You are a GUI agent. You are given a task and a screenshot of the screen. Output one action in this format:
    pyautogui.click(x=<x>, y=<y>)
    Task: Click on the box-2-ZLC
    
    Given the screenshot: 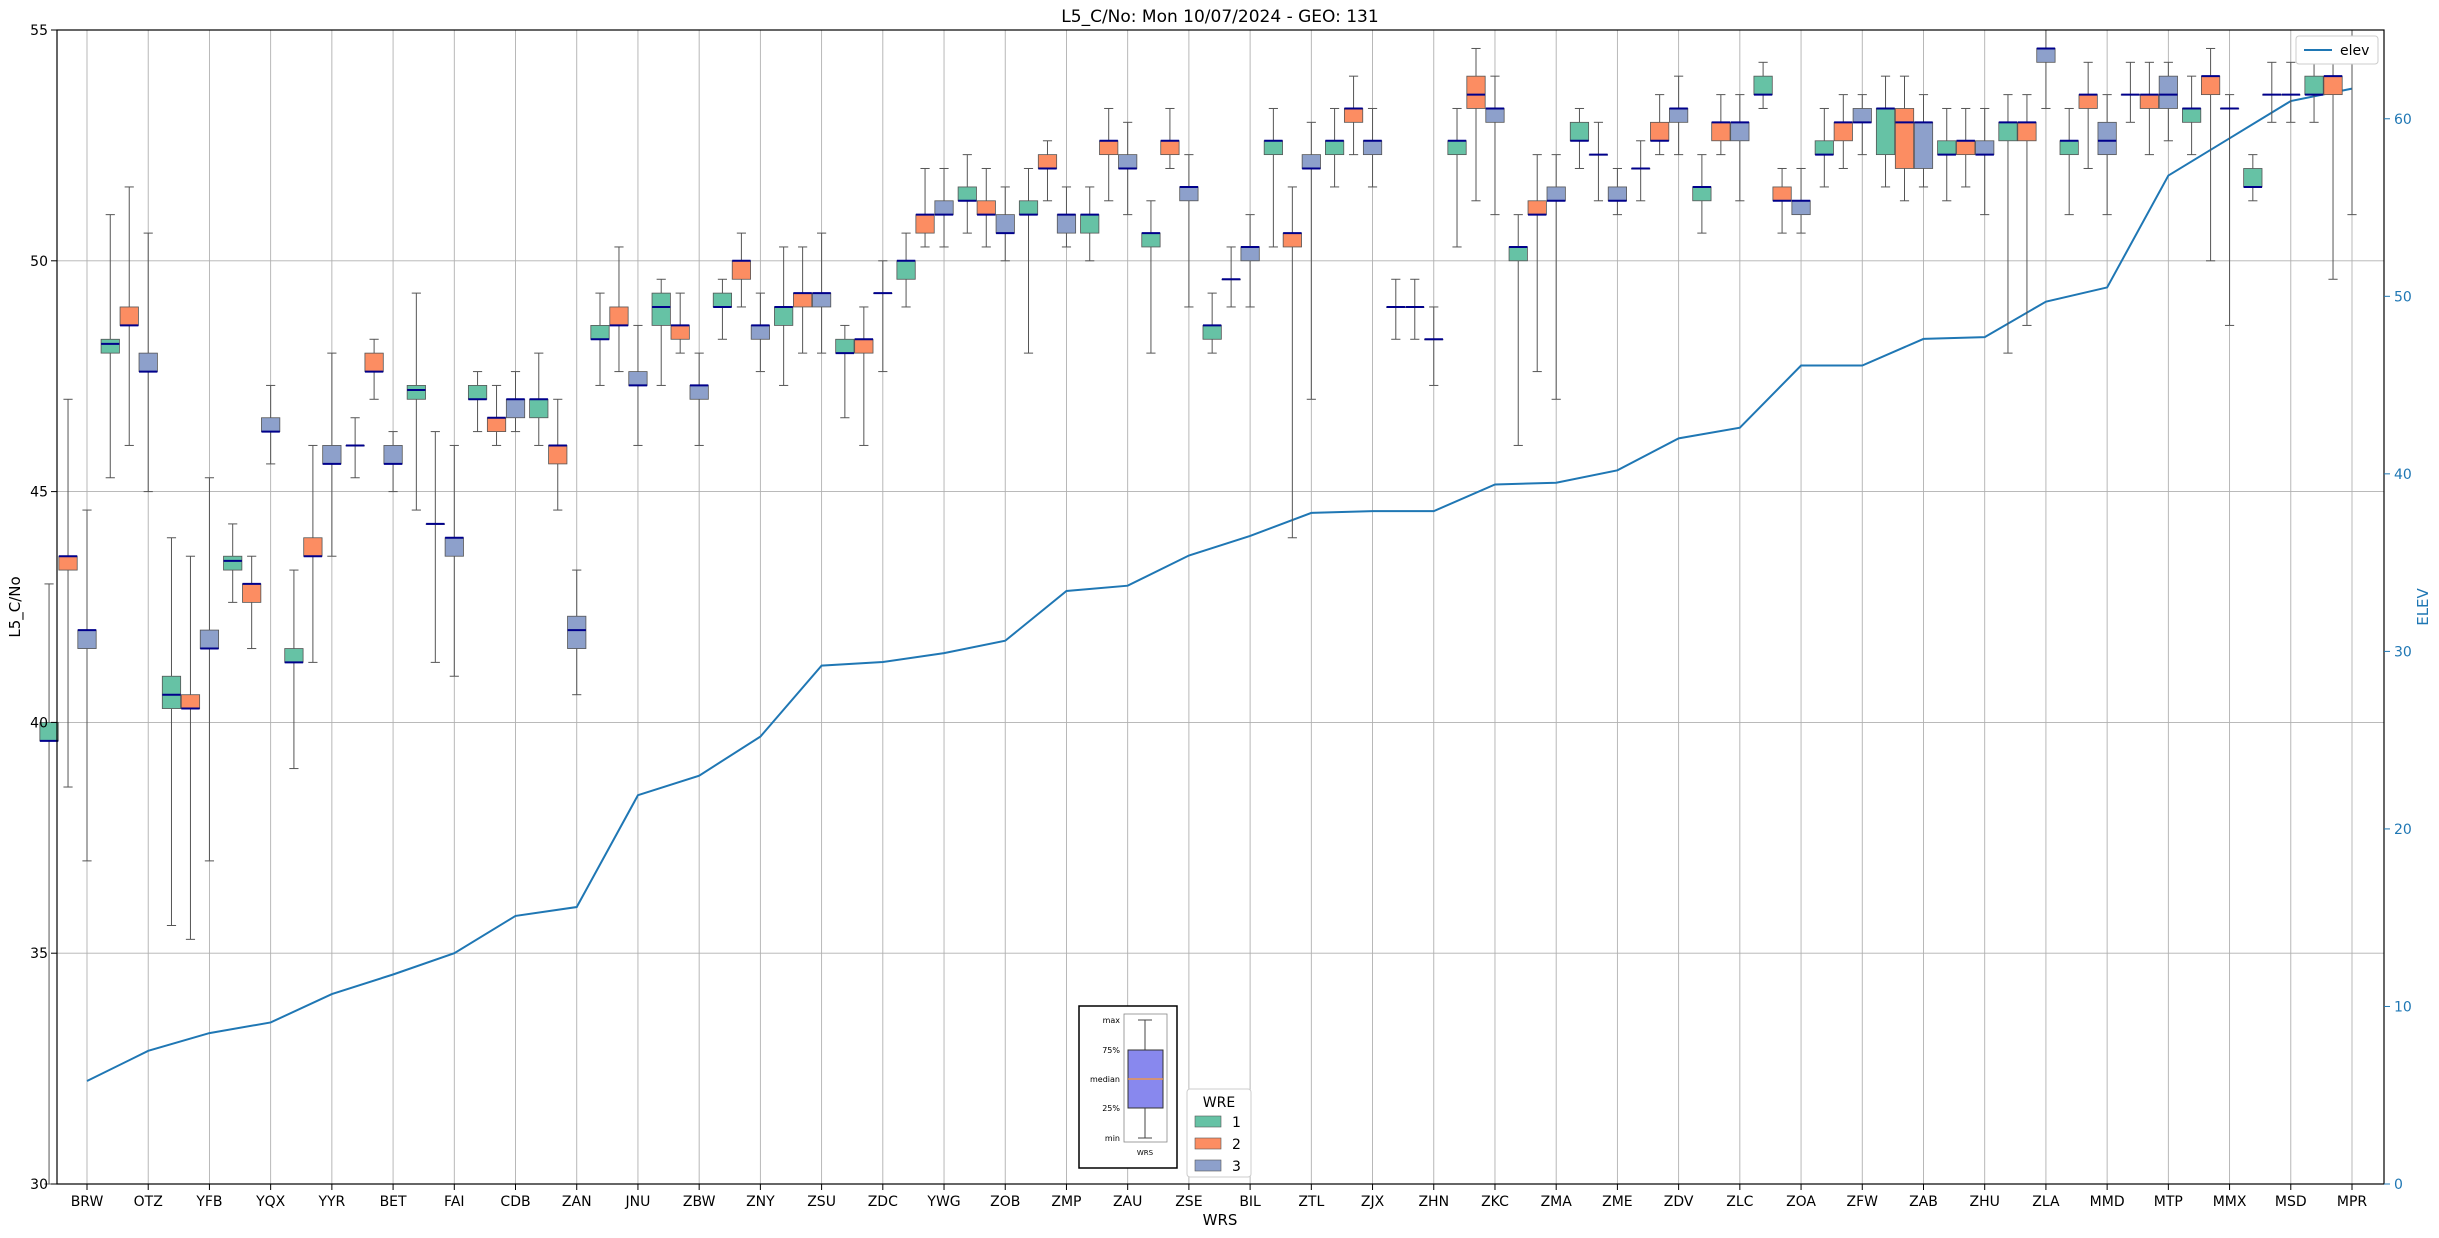 What is the action you would take?
    pyautogui.click(x=1721, y=125)
    